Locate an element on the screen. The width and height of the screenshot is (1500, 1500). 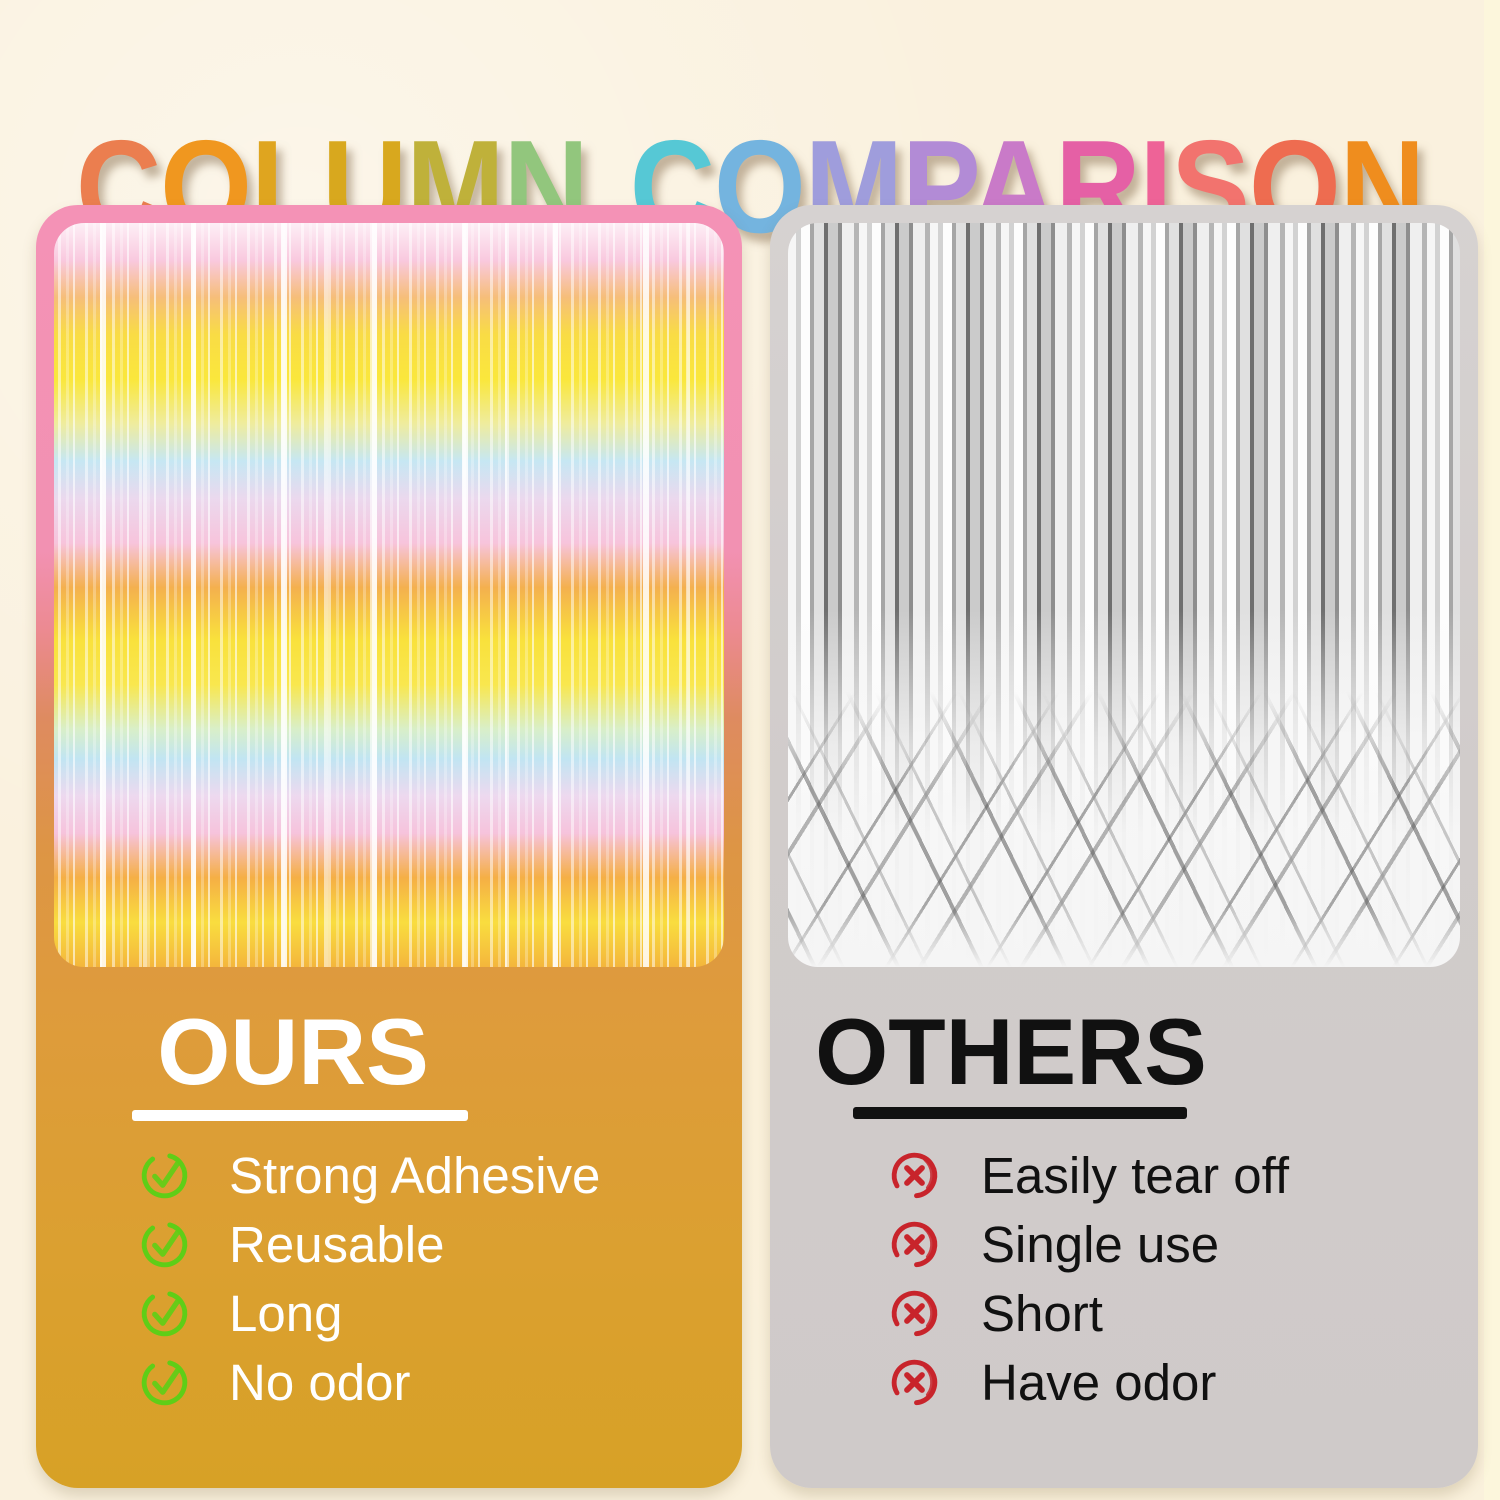
feature-label: Strong Adhesive is located at coordinates (415, 1175).